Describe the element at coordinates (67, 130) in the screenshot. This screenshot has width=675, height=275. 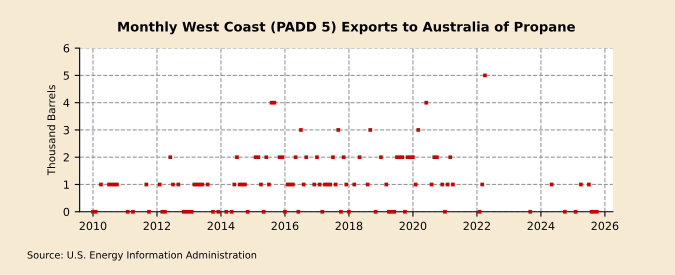
I see `y-tick-label: 3` at that location.